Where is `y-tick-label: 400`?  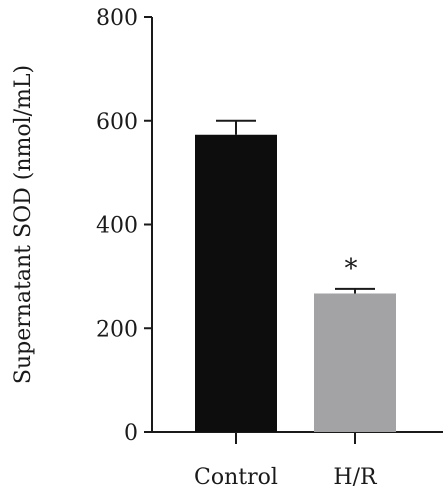 y-tick-label: 400 is located at coordinates (117, 226).